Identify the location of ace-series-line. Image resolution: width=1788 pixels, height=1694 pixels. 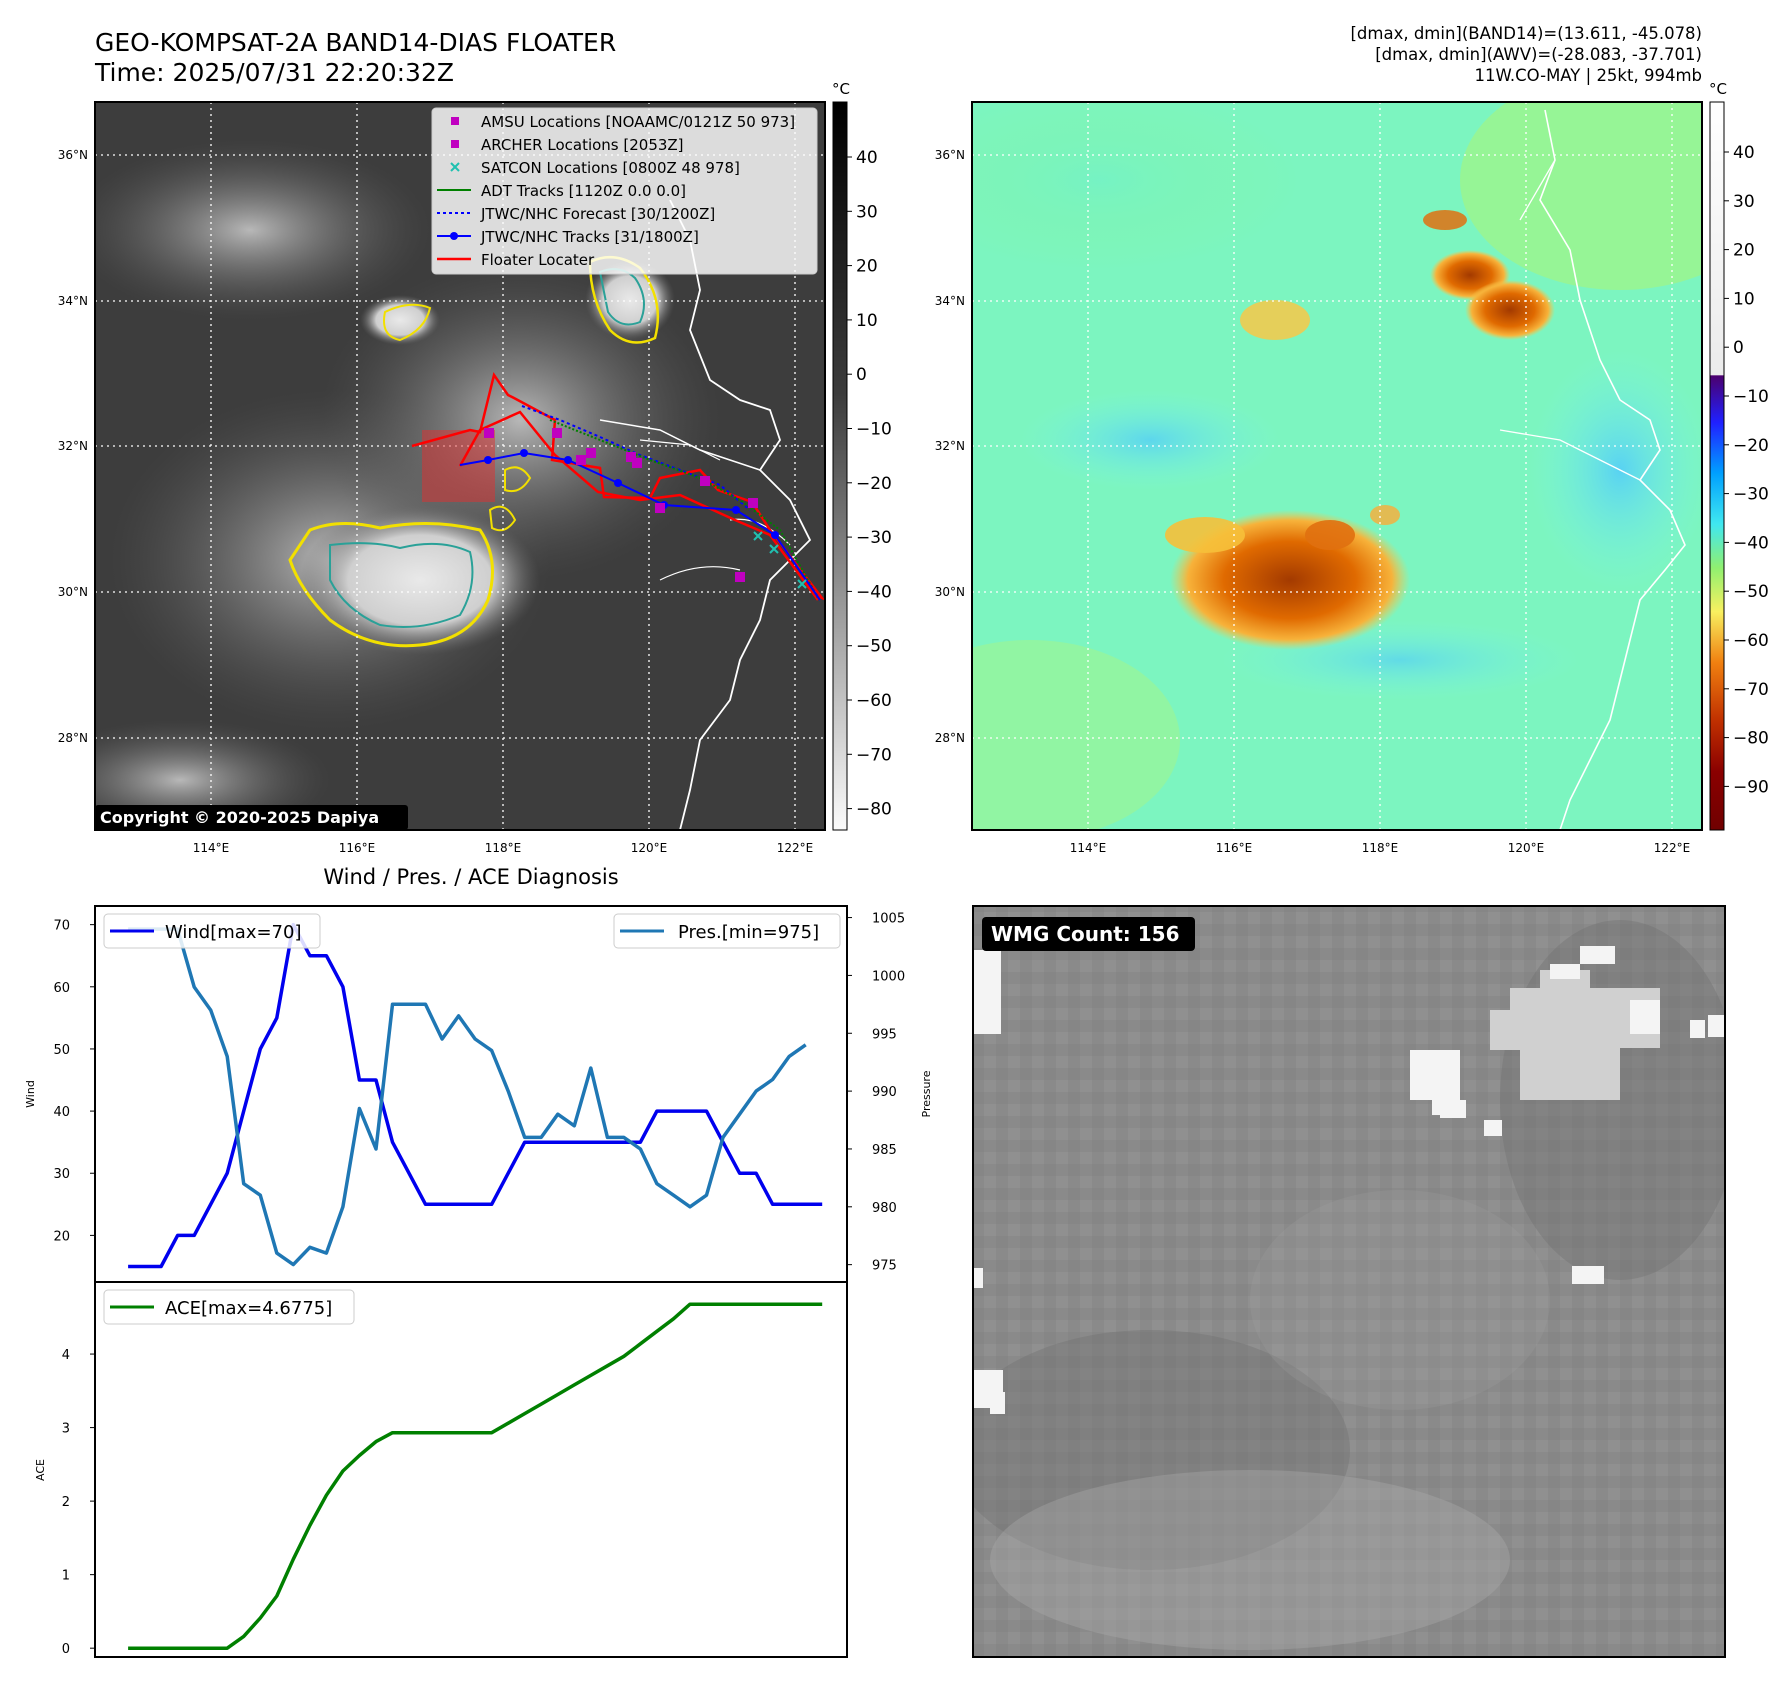
(475, 1476).